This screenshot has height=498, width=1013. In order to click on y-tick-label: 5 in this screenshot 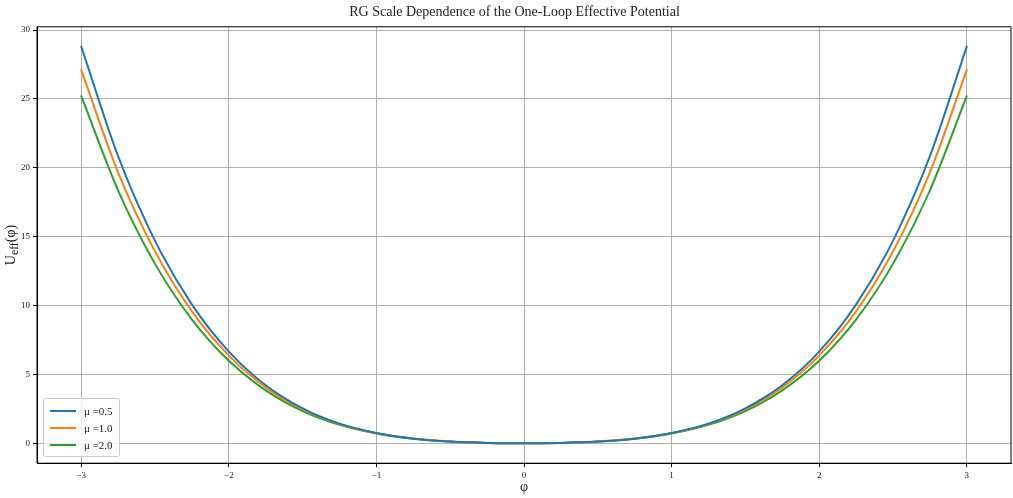, I will do `click(28, 373)`.